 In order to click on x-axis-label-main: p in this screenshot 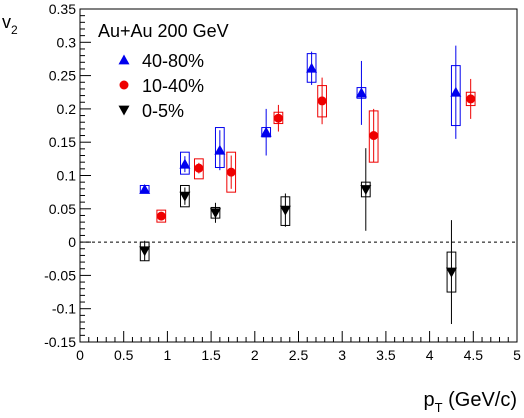, I will do `click(428, 400)`.